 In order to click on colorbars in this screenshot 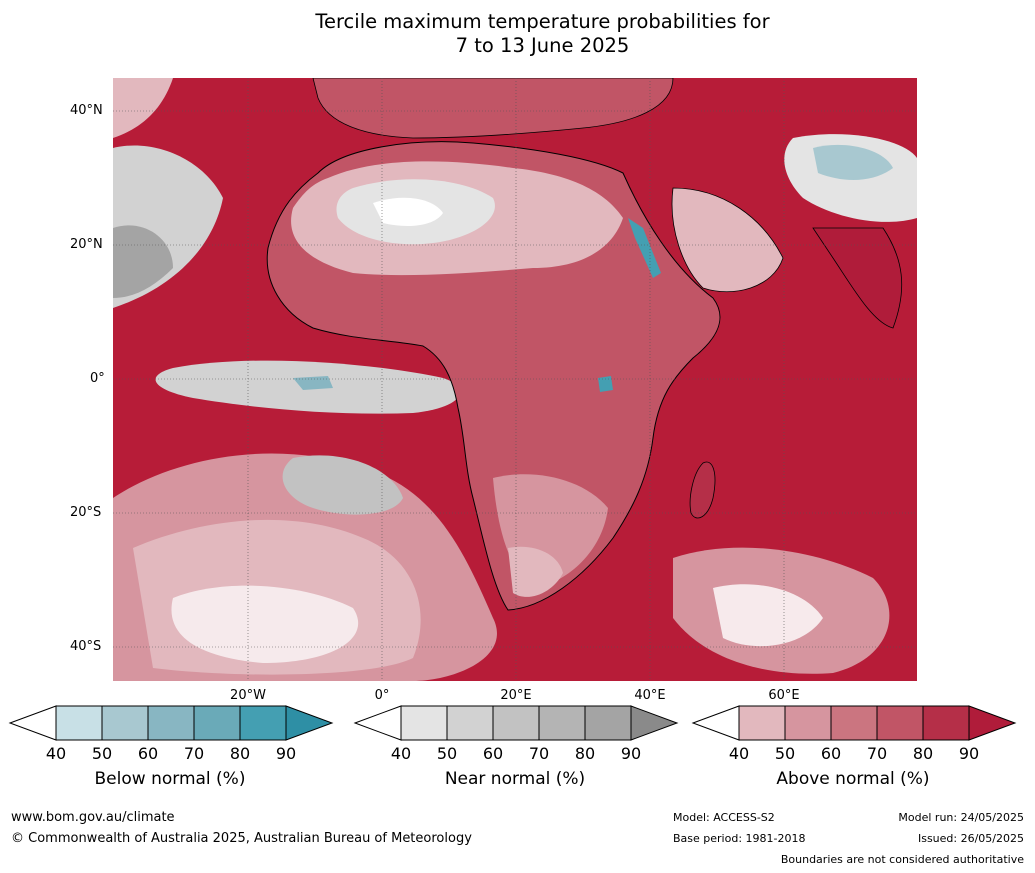, I will do `click(512, 723)`.